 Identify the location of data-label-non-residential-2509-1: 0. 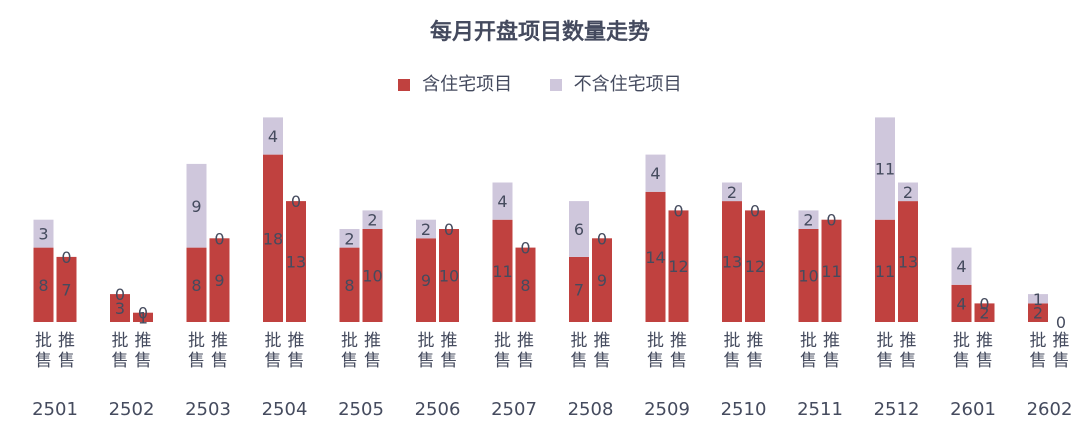
(678, 210).